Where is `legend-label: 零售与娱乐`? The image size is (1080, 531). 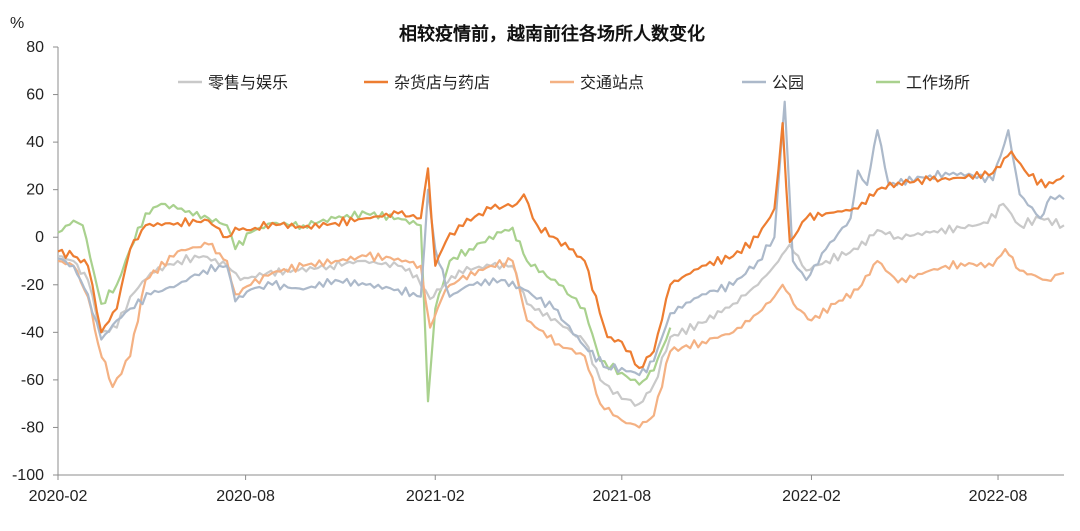
legend-label: 零售与娱乐 is located at coordinates (248, 82).